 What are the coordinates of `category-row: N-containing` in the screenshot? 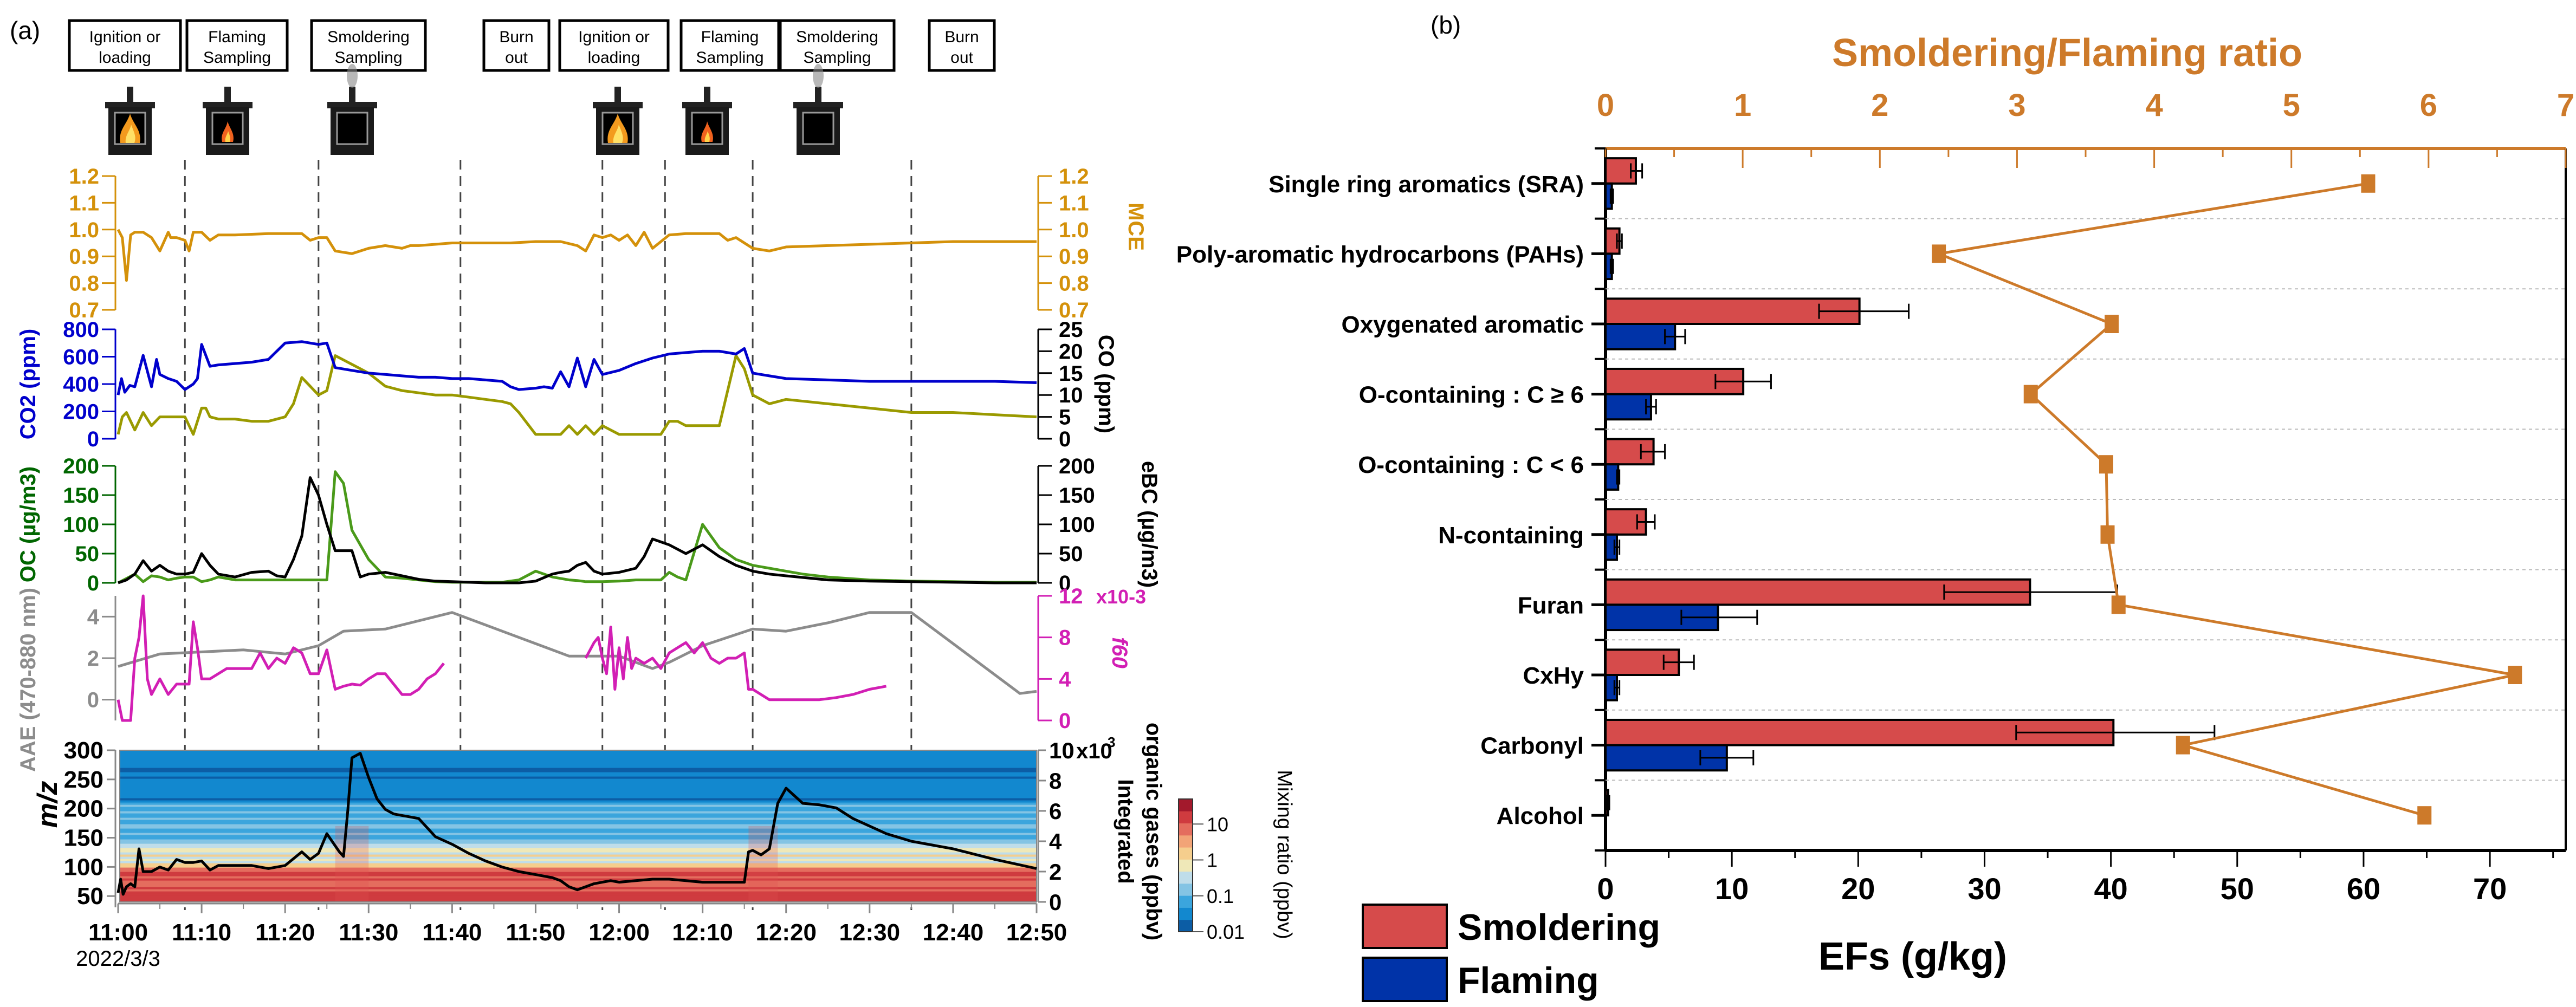 It's located at (2002, 529).